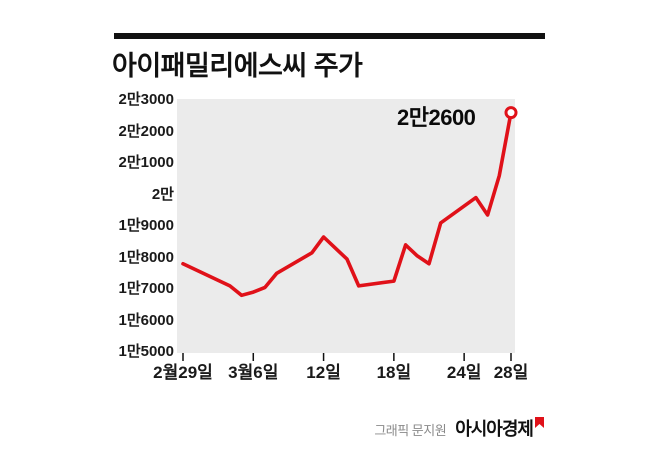 The height and width of the screenshot is (449, 658). What do you see at coordinates (146, 99) in the screenshot?
I see `y-axis-label: 2만3000` at bounding box center [146, 99].